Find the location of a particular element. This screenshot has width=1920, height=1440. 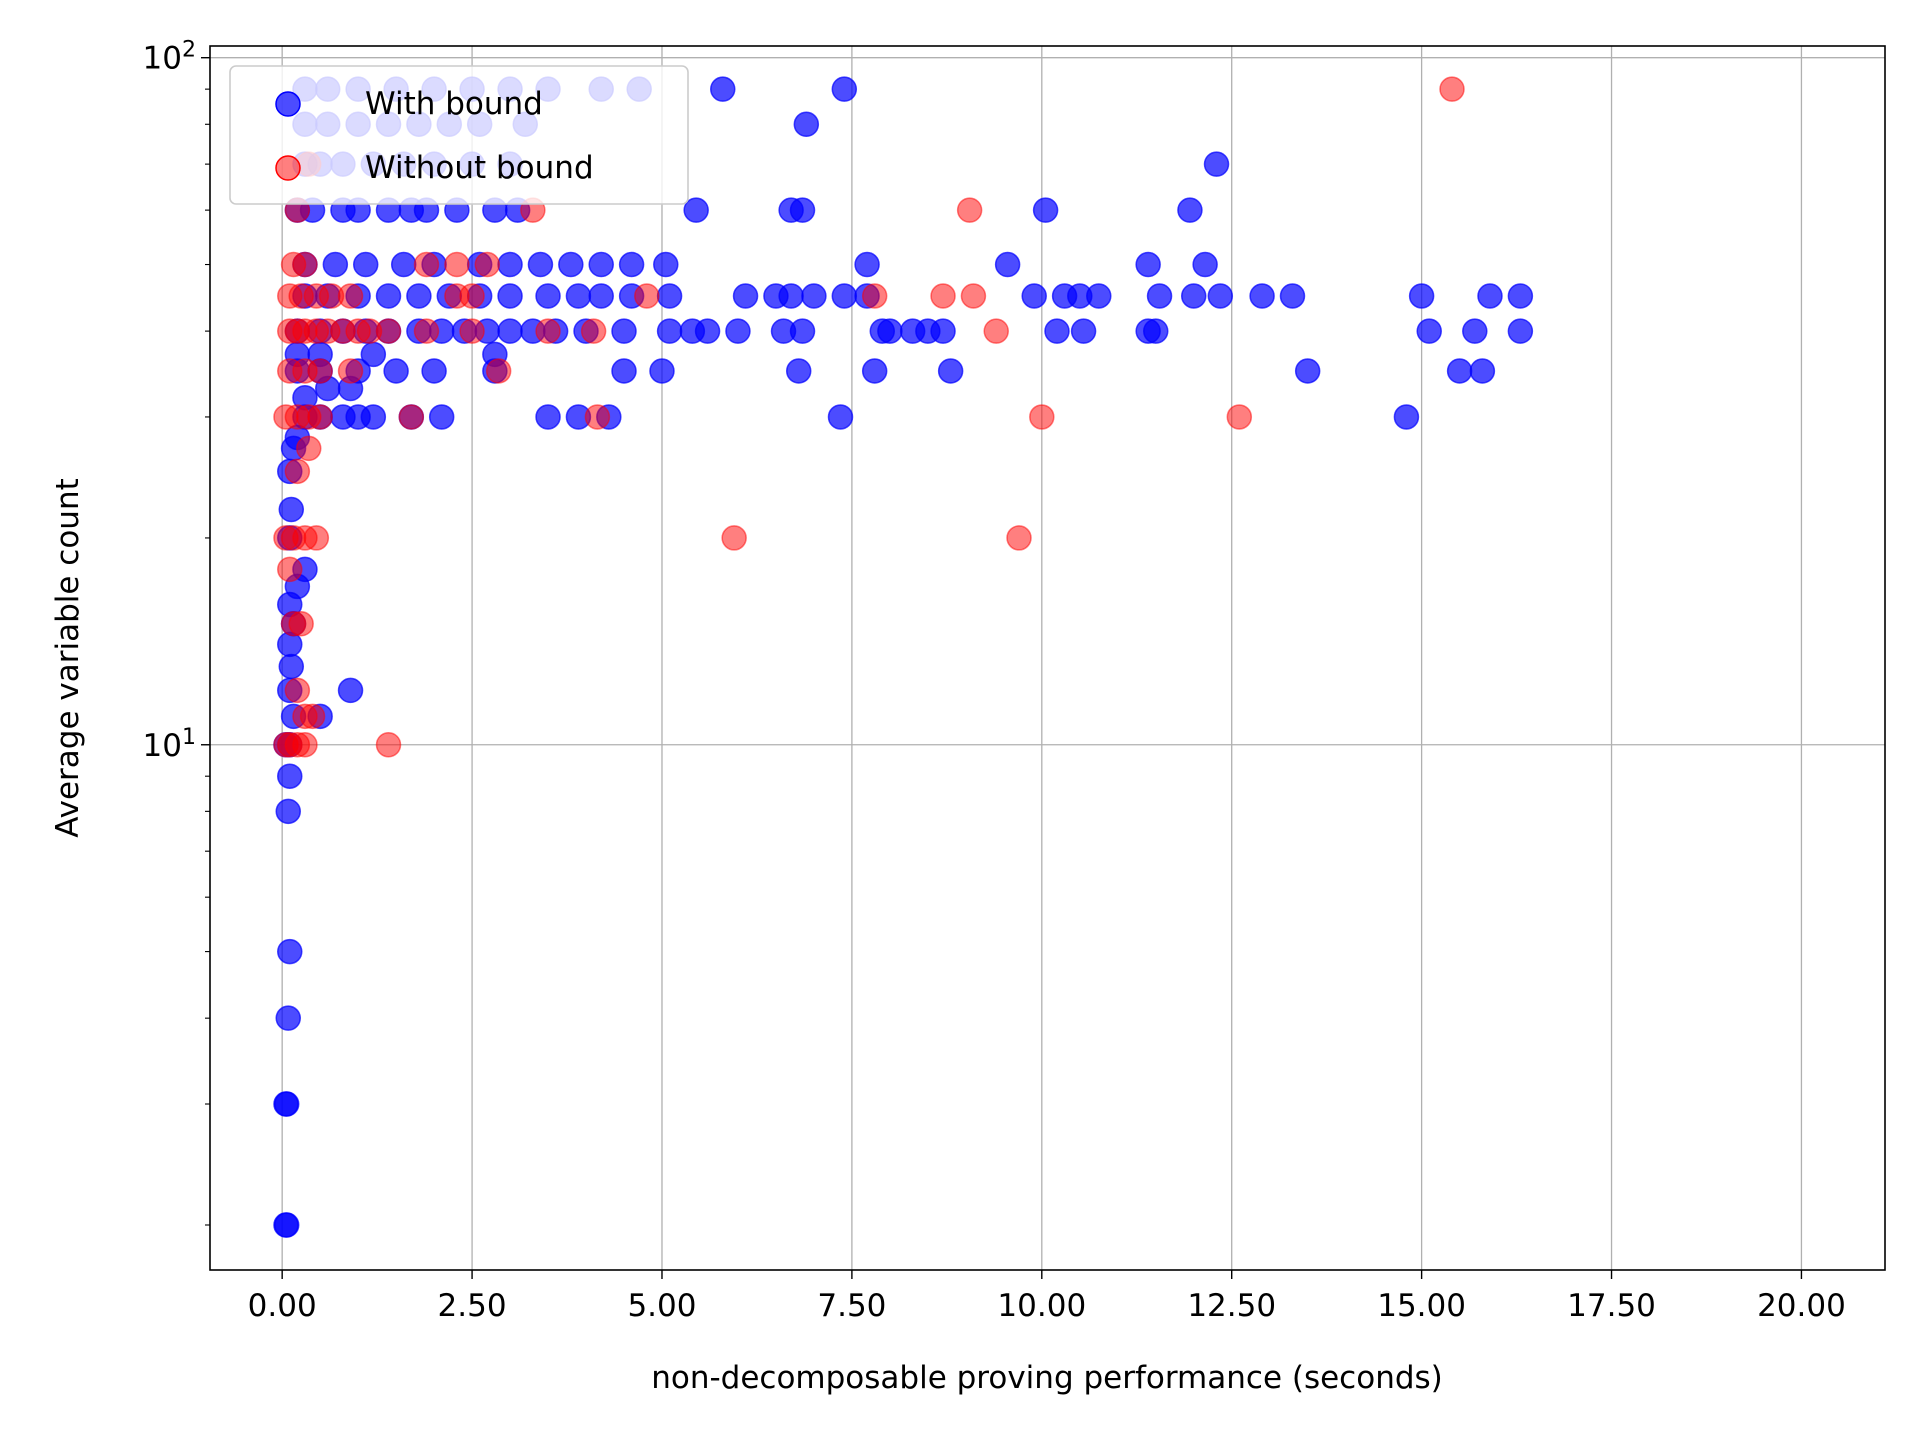

x-tick-label: 17.50 is located at coordinates (1611, 1306).